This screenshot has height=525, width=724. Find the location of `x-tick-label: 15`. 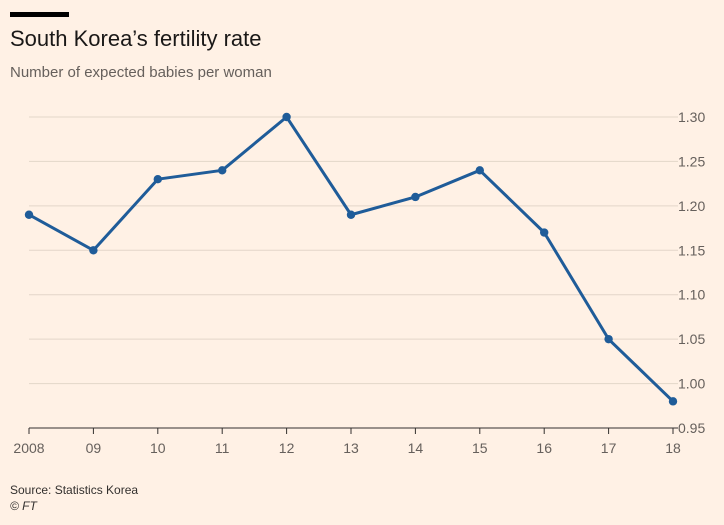

x-tick-label: 15 is located at coordinates (480, 448).